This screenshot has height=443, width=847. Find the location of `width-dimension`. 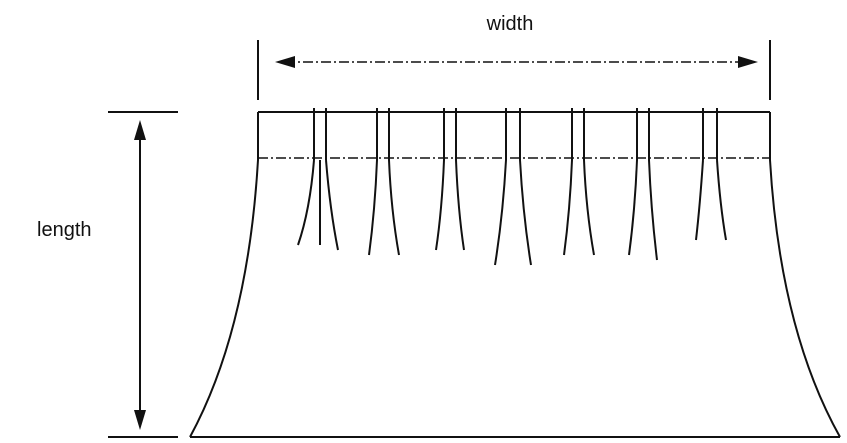

width-dimension is located at coordinates (514, 70).